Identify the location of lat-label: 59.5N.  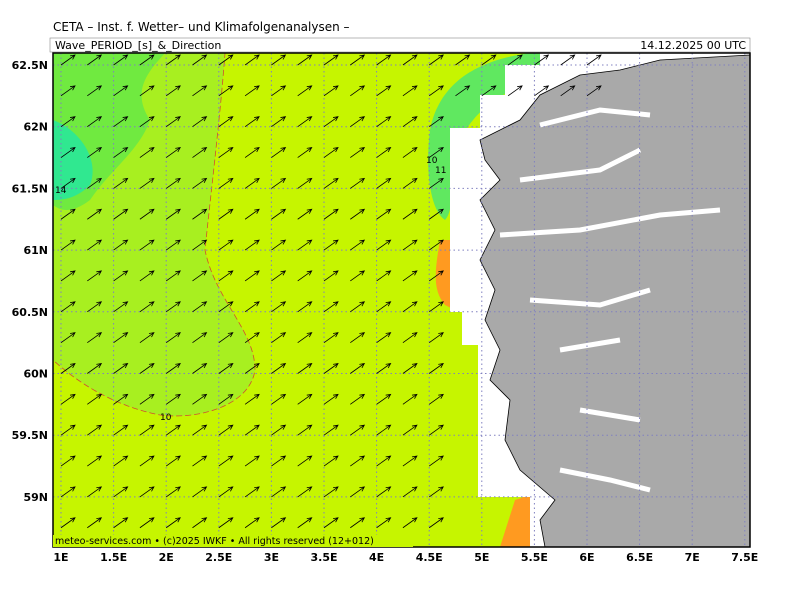
(30, 435).